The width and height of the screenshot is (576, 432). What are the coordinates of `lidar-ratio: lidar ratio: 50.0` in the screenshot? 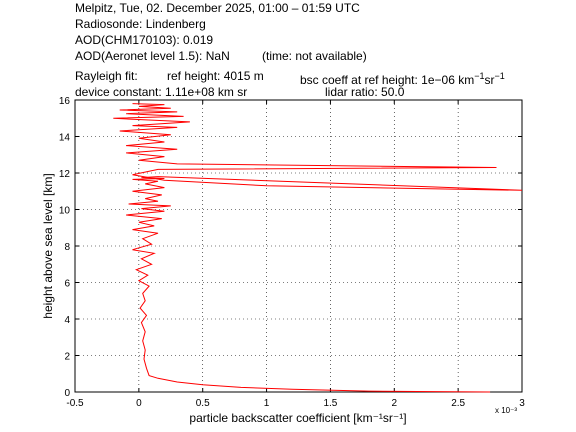 It's located at (365, 92).